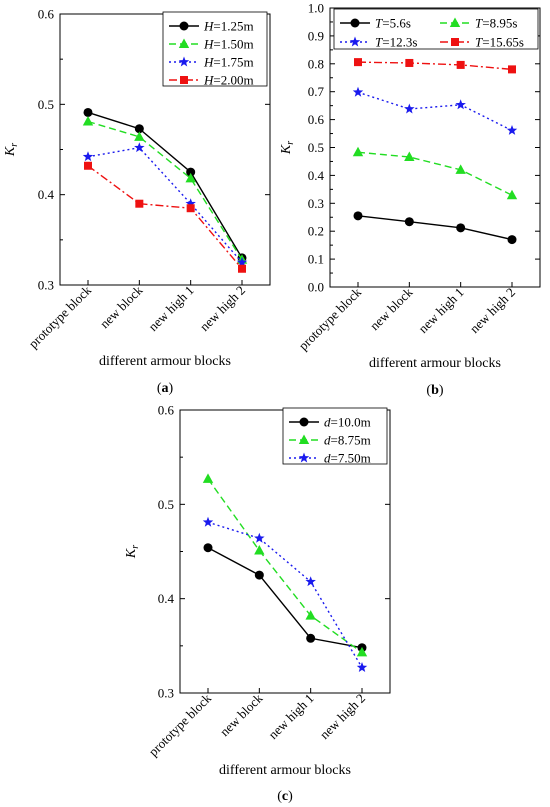 This screenshot has height=807, width=550. Describe the element at coordinates (434, 390) in the screenshot. I see `panel-caption: (b)` at that location.